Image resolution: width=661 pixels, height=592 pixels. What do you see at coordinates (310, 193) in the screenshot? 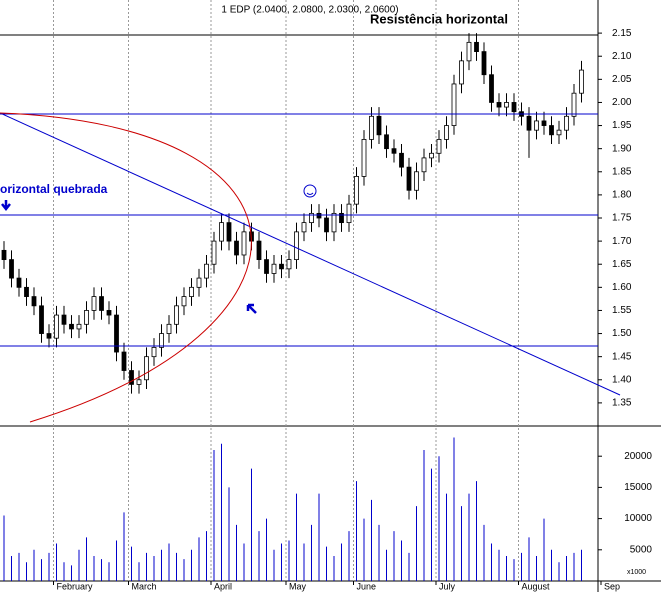
I see `smiley-mouth` at bounding box center [310, 193].